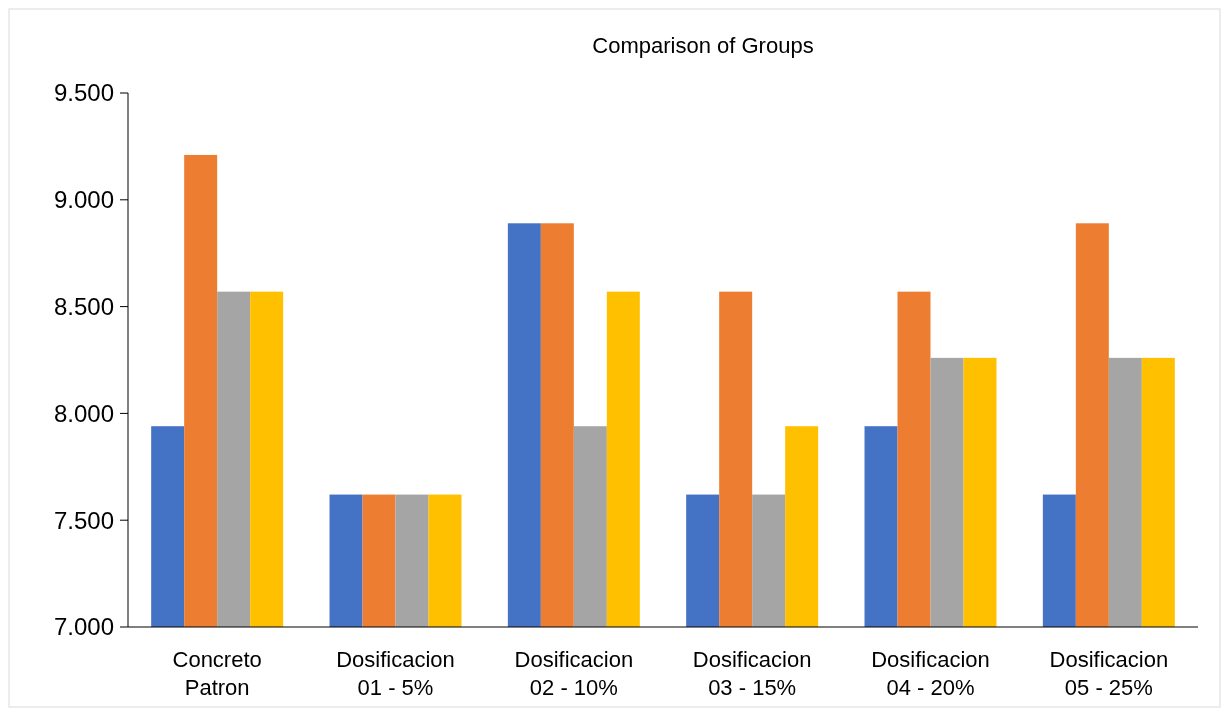 This screenshot has width=1229, height=716. I want to click on y-tick-label: 9.000, so click(83, 200).